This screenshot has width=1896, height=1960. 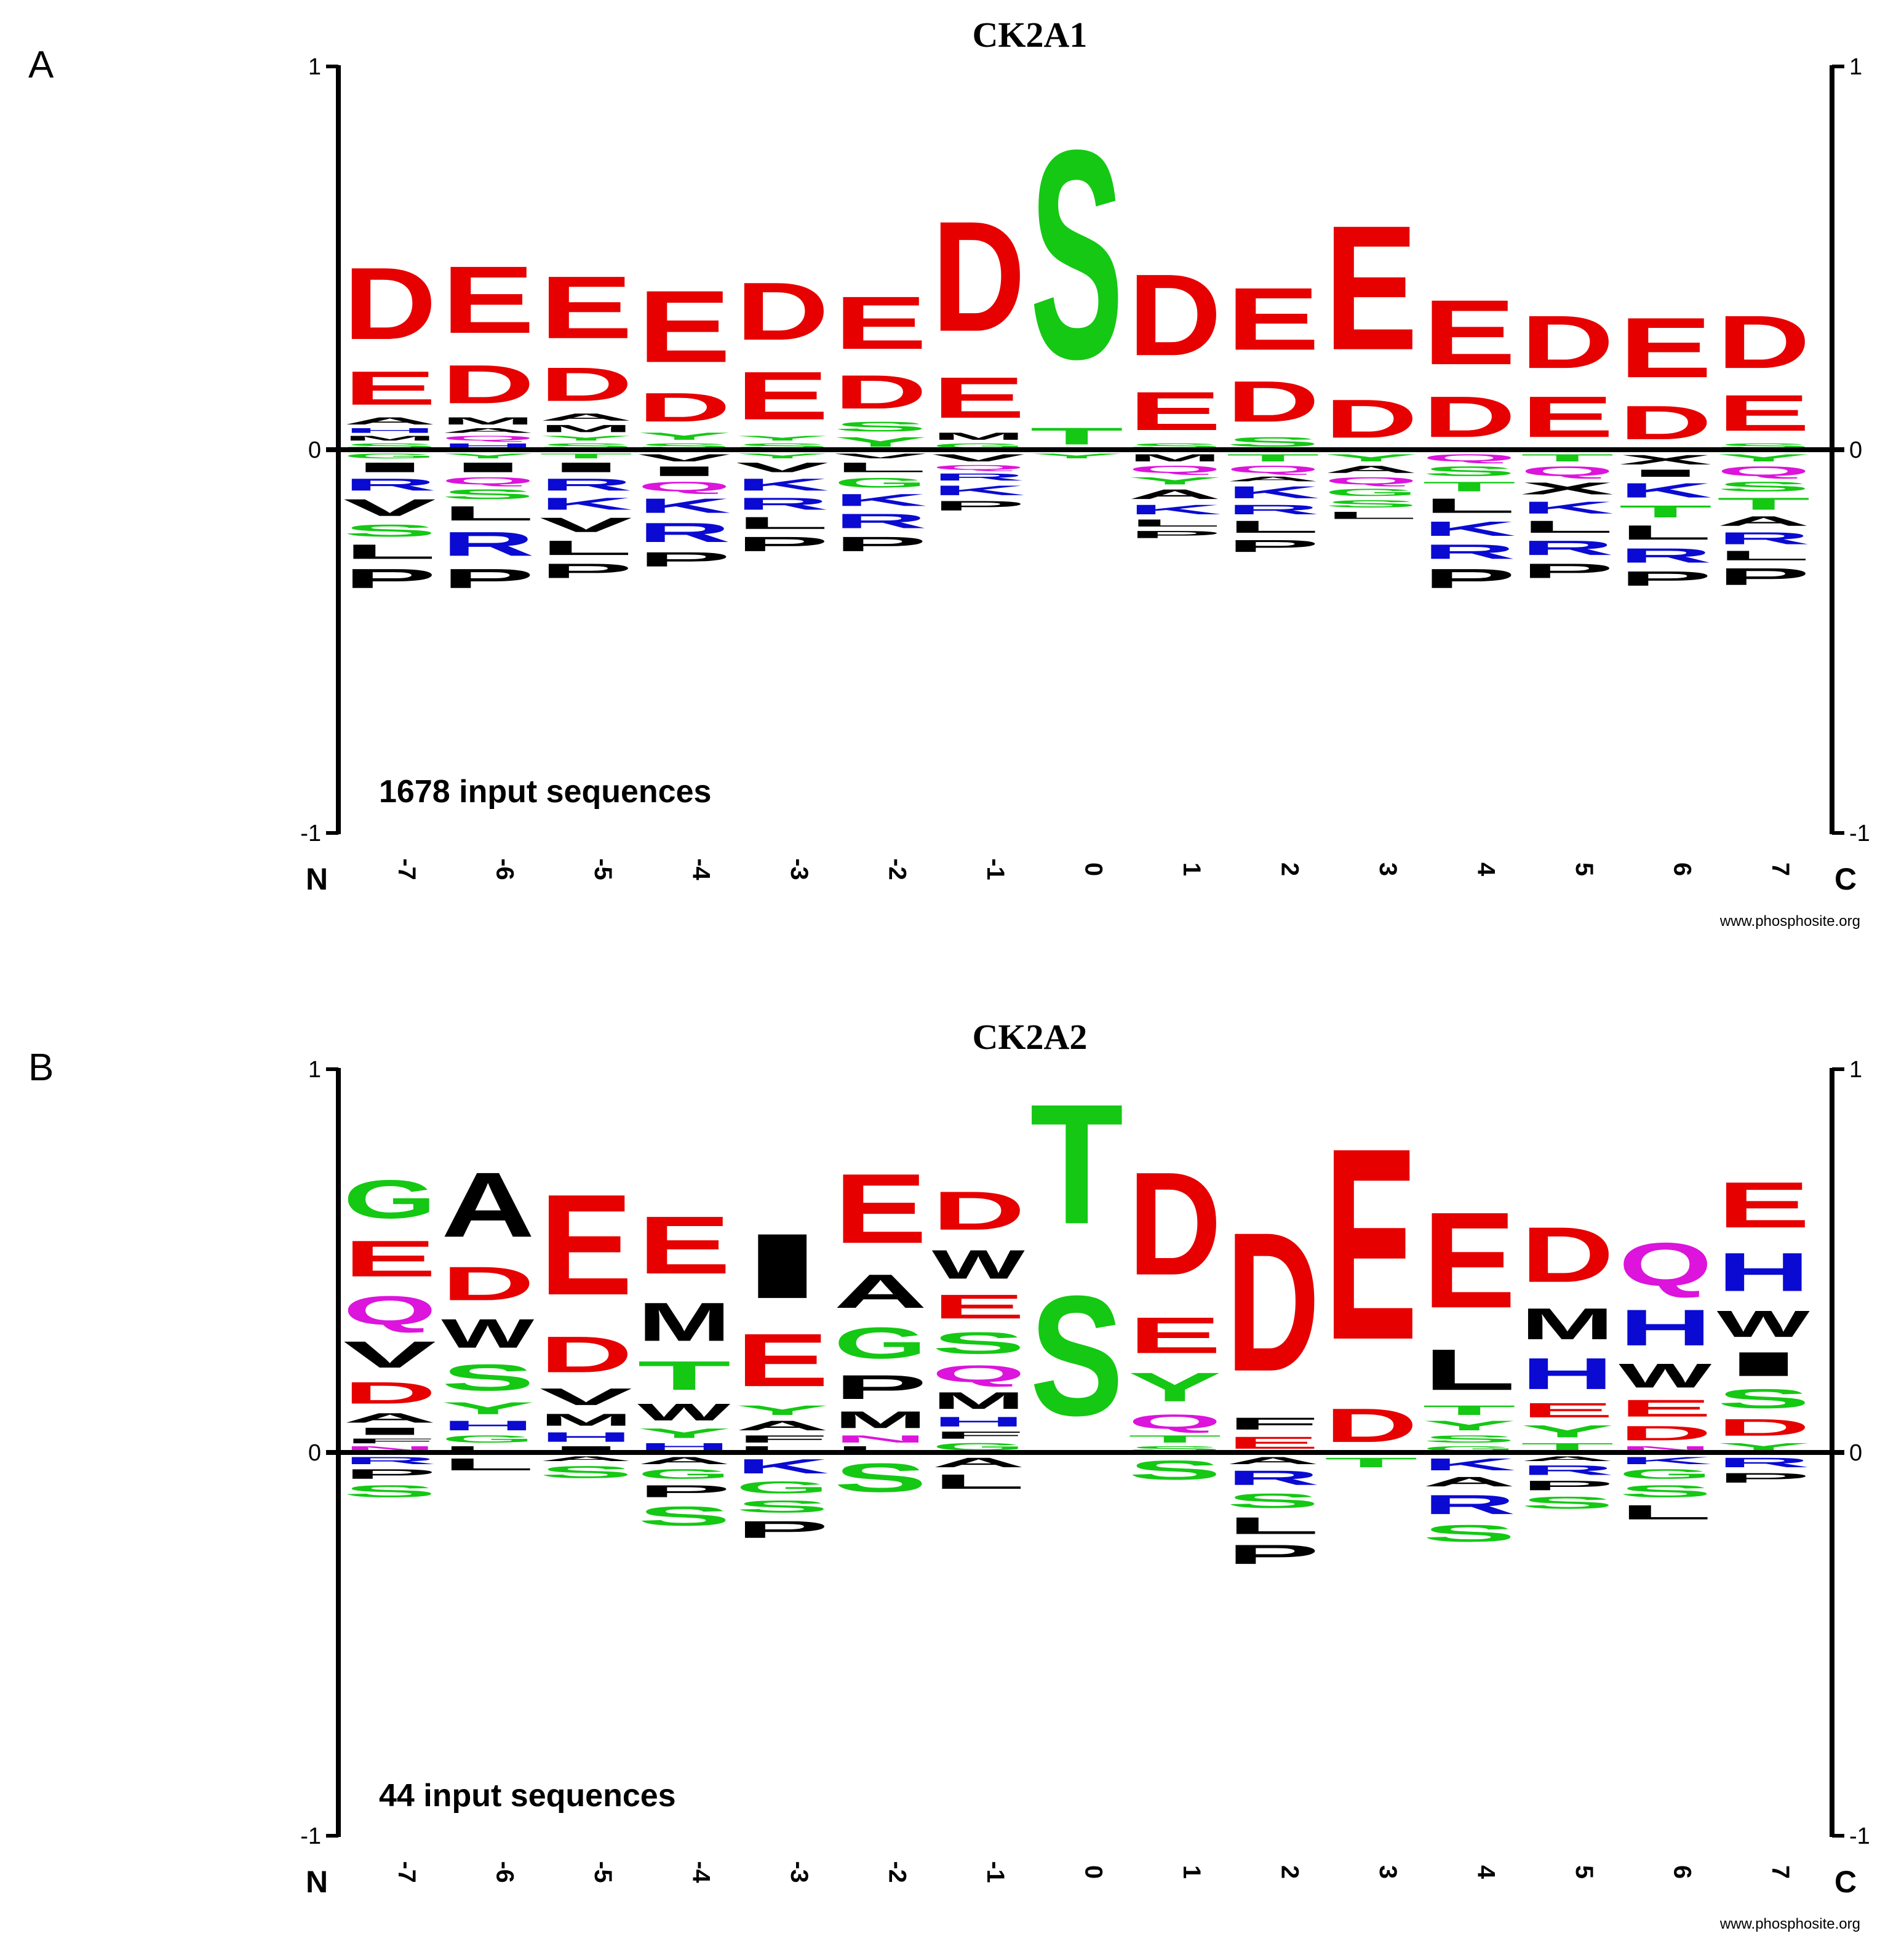 What do you see at coordinates (1192, 1872) in the screenshot?
I see `position-label: 1` at bounding box center [1192, 1872].